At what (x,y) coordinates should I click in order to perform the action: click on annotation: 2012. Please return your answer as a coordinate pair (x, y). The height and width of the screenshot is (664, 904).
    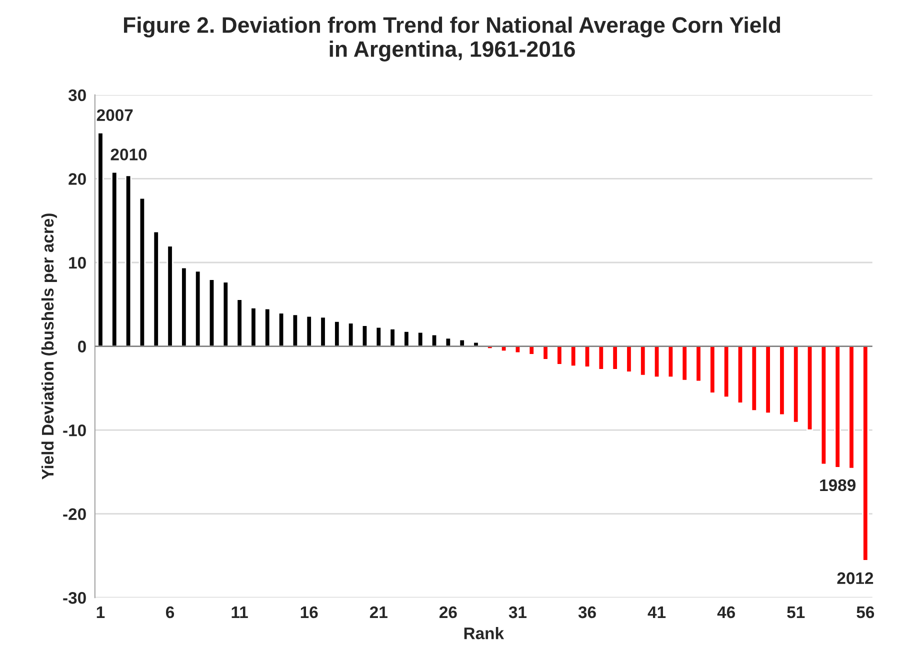
    Looking at the image, I should click on (855, 578).